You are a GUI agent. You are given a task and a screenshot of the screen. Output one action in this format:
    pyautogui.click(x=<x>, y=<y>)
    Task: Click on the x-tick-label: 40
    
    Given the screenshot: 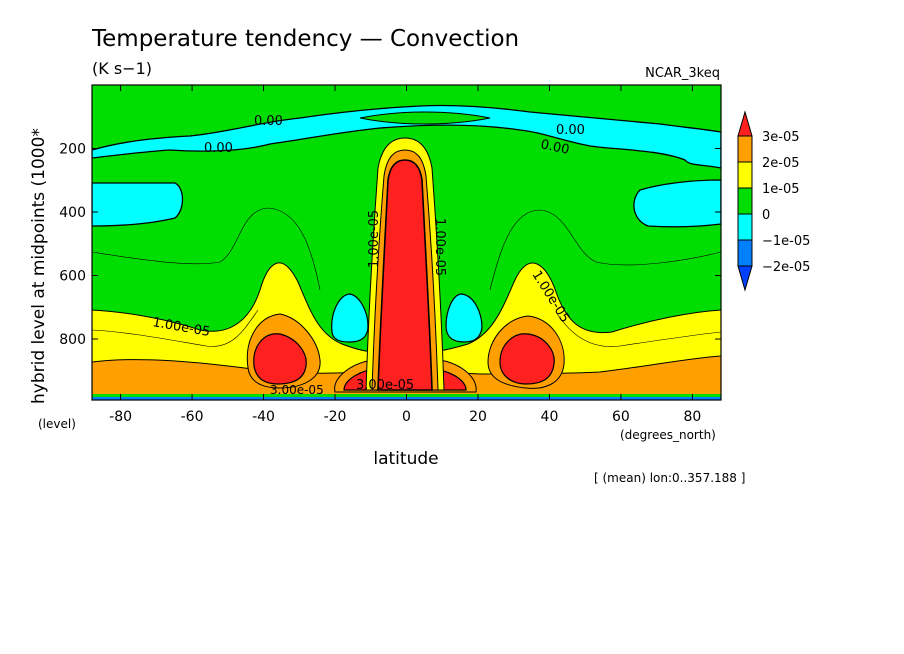 What is the action you would take?
    pyautogui.click(x=550, y=417)
    